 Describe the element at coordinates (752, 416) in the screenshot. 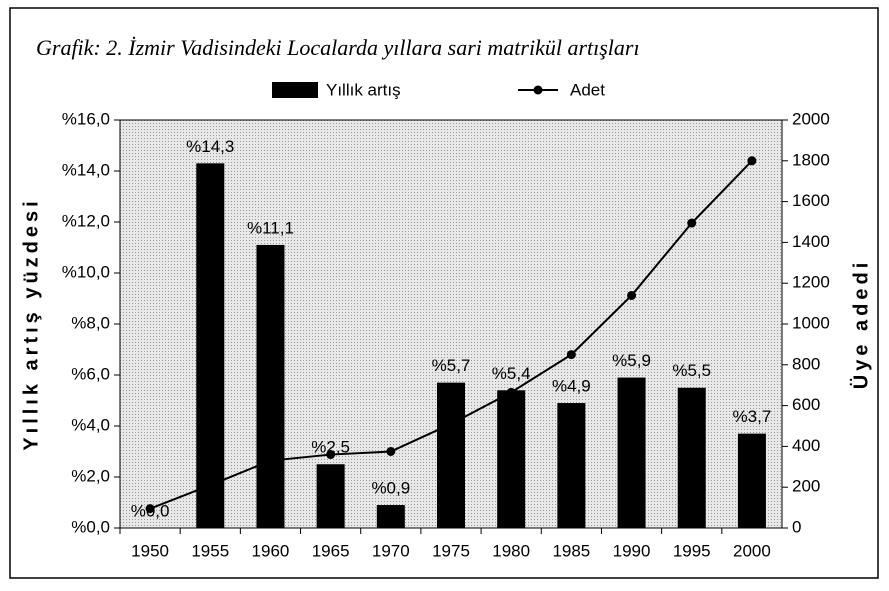

I see `data-label: %3,7` at that location.